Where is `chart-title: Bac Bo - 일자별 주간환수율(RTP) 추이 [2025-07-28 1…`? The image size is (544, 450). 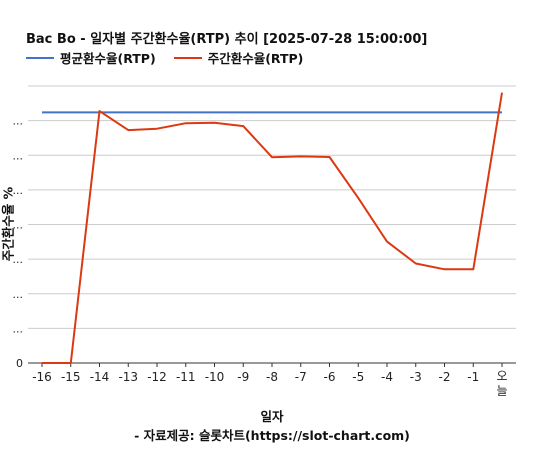
chart-title: Bac Bo - 일자별 주간환수율(RTP) 추이 [2025-07-28 1… is located at coordinates (227, 39).